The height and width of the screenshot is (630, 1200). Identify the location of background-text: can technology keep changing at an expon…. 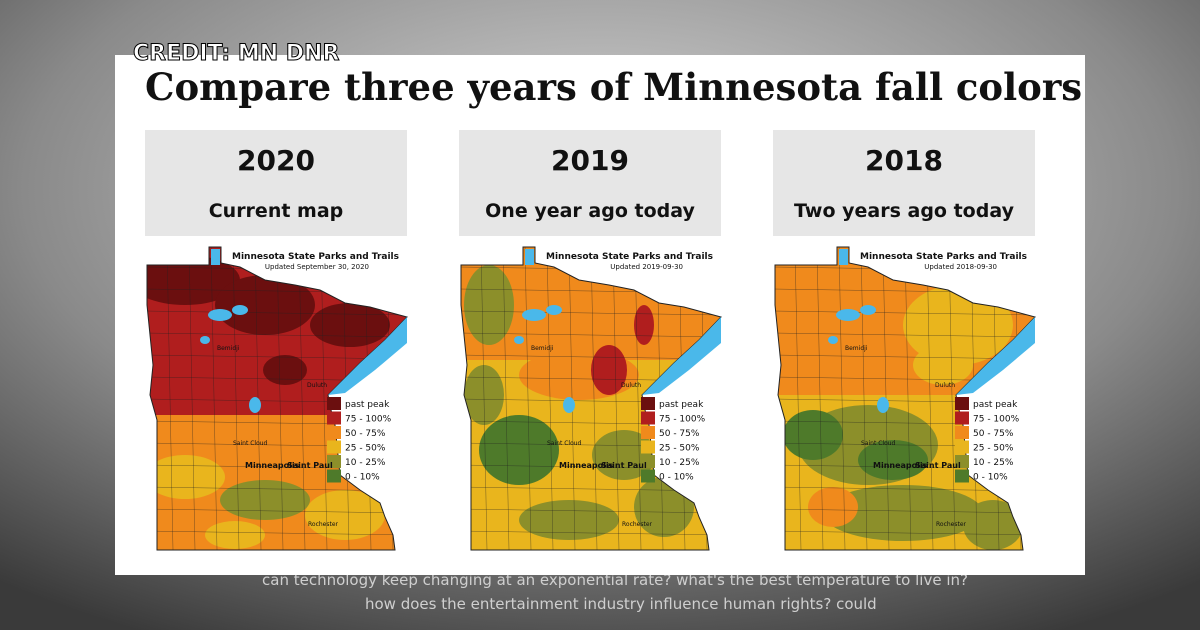
(615, 580).